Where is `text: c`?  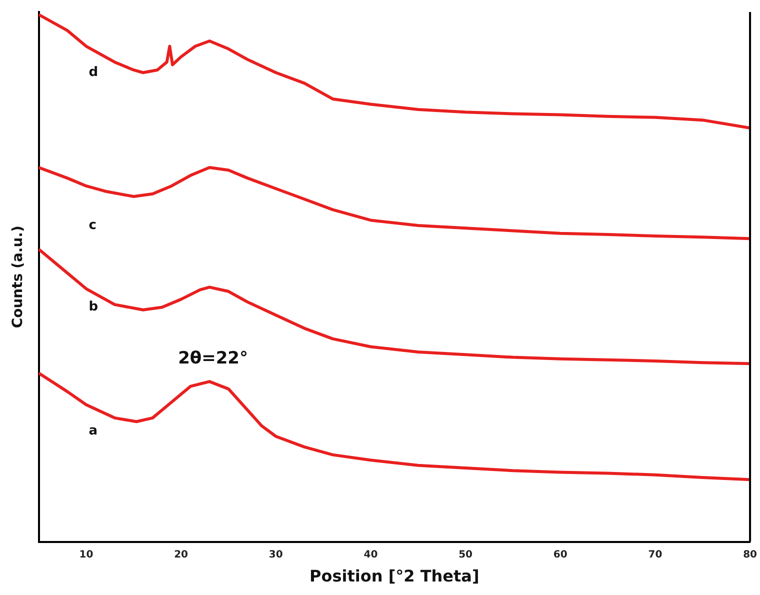 text: c is located at coordinates (92, 225).